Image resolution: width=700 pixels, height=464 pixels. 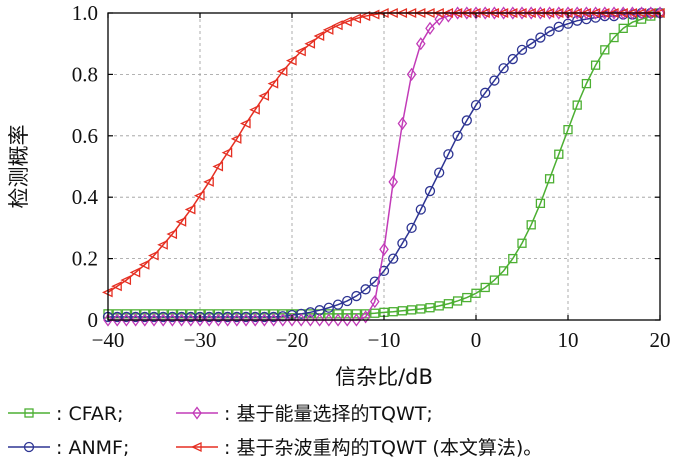 I want to click on legend-item-1: : CFAR;, so click(x=66, y=414).